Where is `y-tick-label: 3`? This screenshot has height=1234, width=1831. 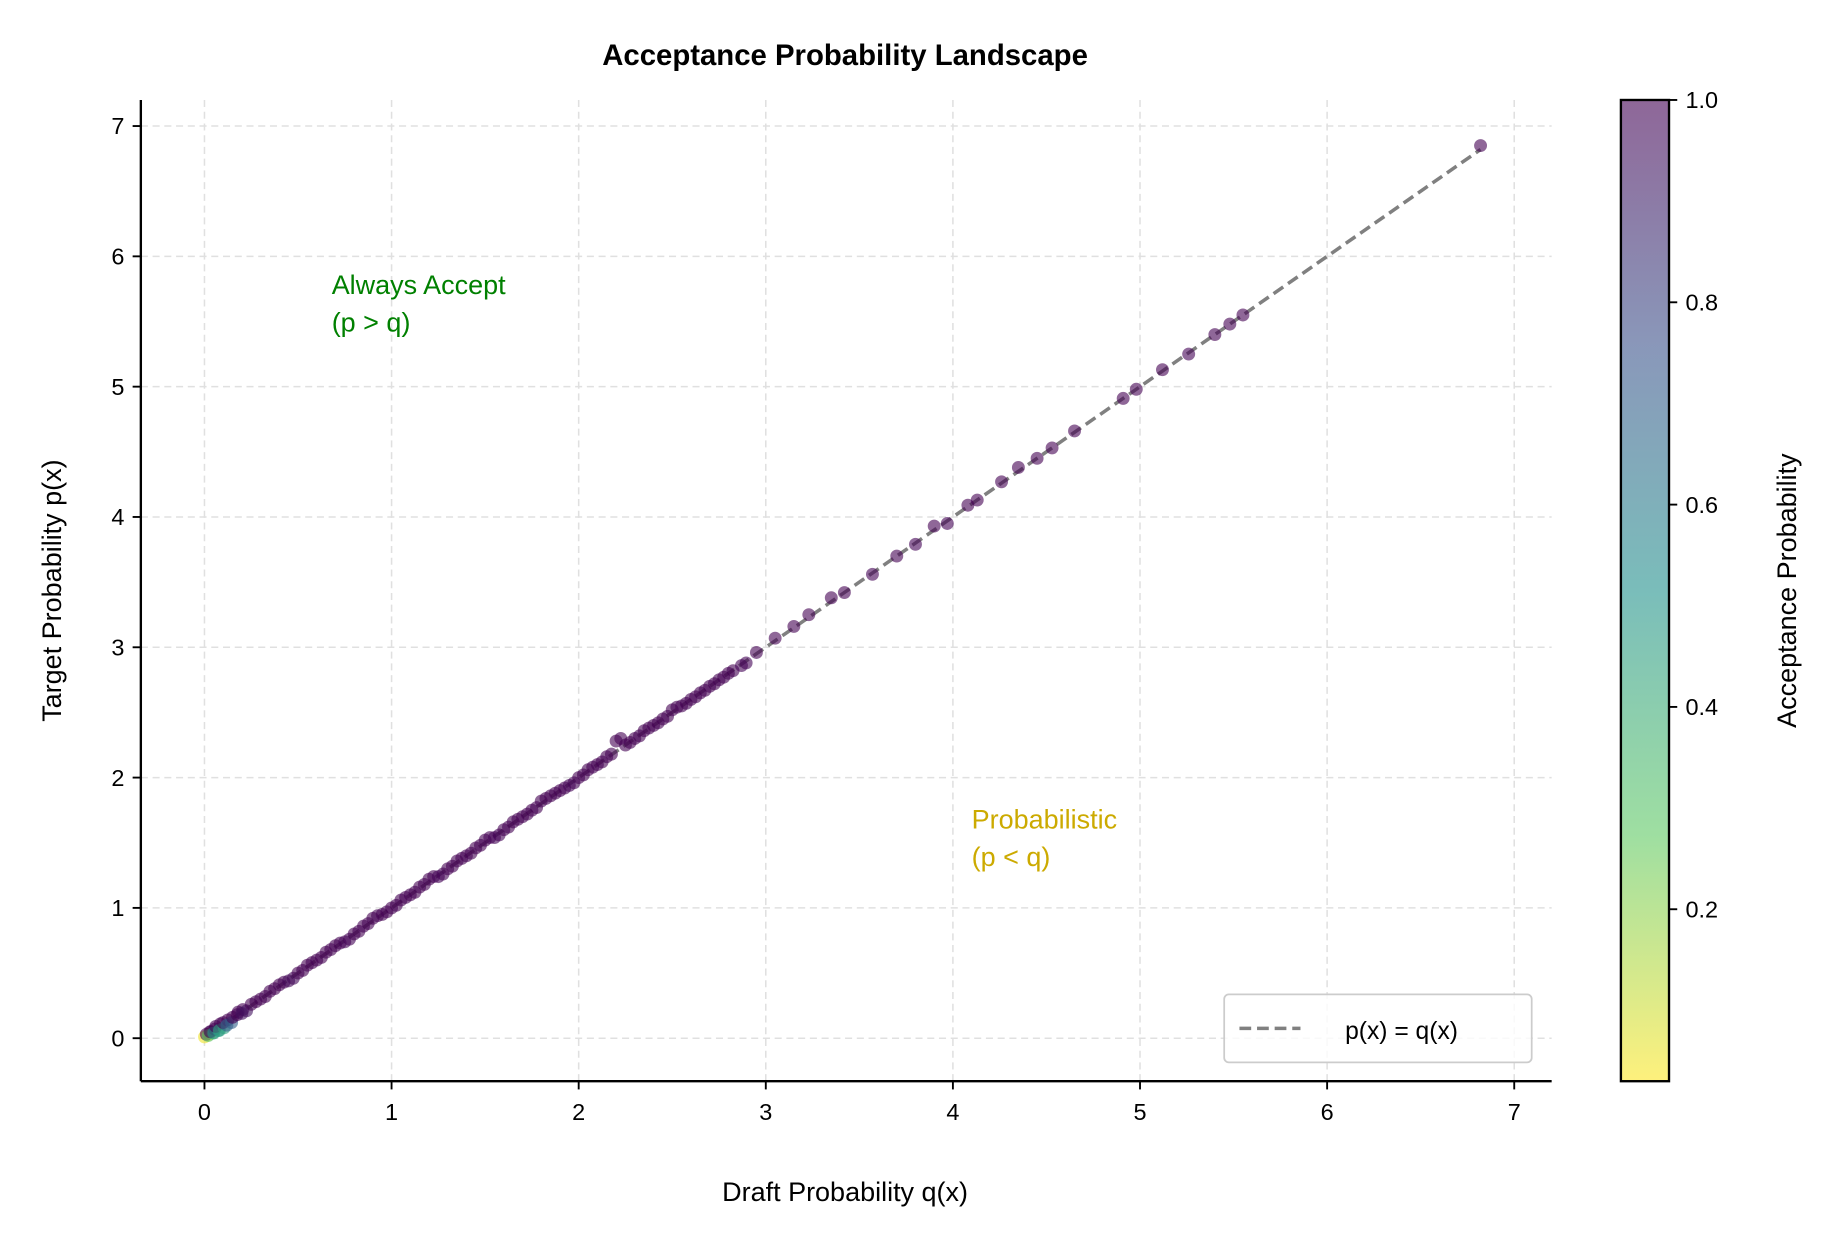
y-tick-label: 3 is located at coordinates (117, 647).